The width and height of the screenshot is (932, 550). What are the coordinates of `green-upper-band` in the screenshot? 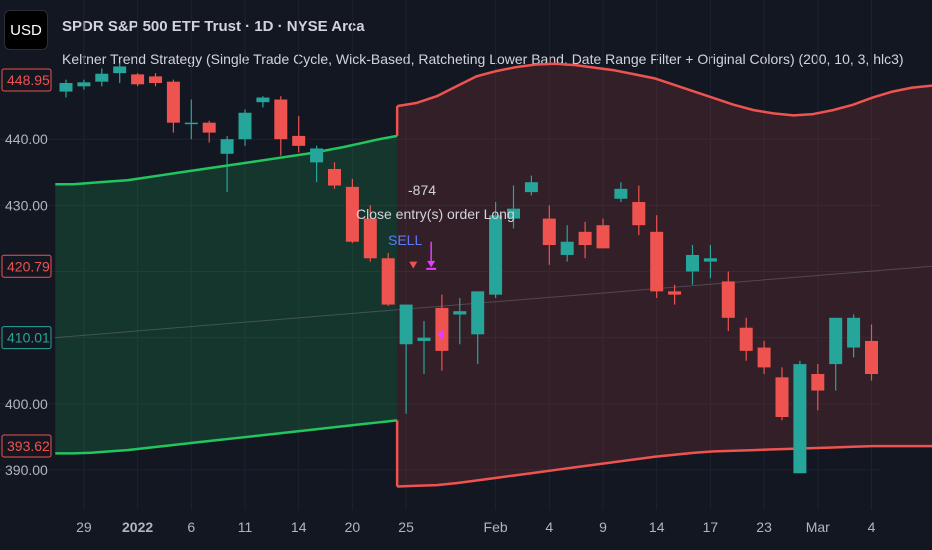 It's located at (226, 160).